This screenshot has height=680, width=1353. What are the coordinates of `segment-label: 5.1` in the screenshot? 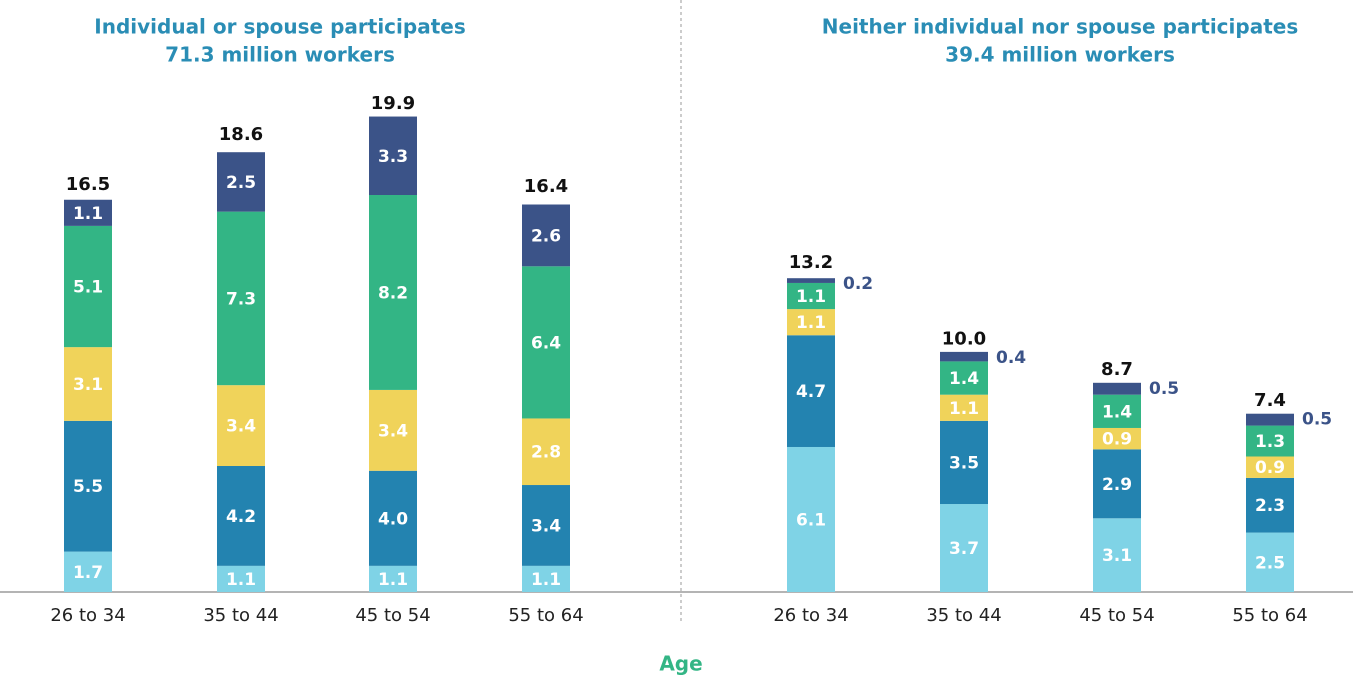 It's located at (88, 288).